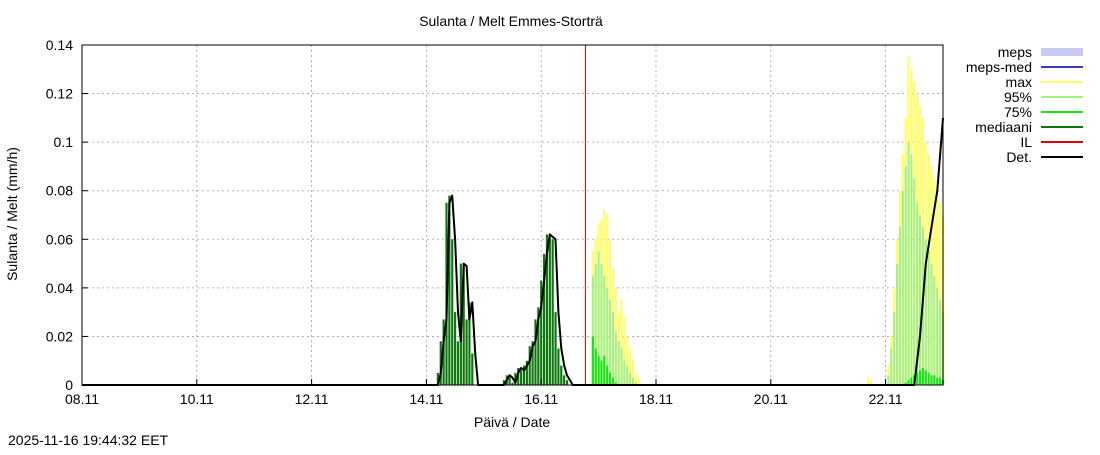  What do you see at coordinates (1019, 157) in the screenshot?
I see `legend-label: Det.` at bounding box center [1019, 157].